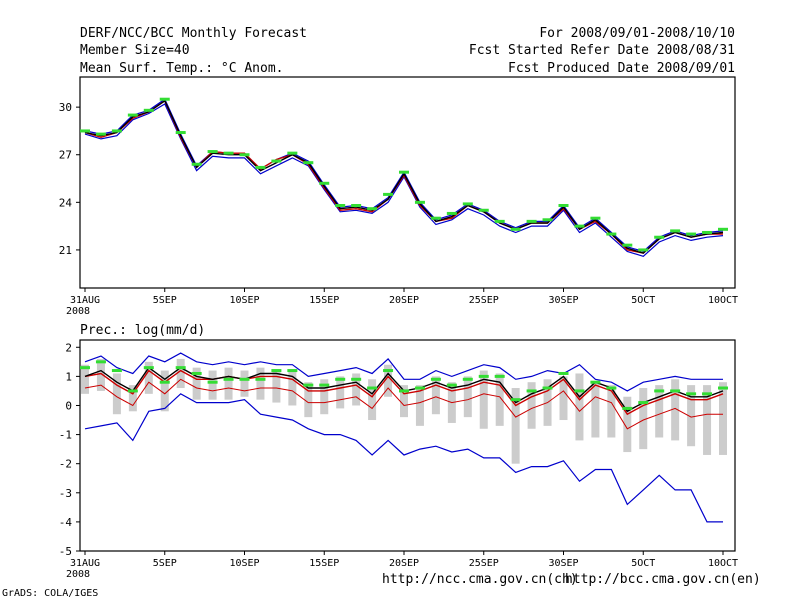  I want to click on forecast-period-label: For 2008/09/01-2008/10/10, so click(637, 33).